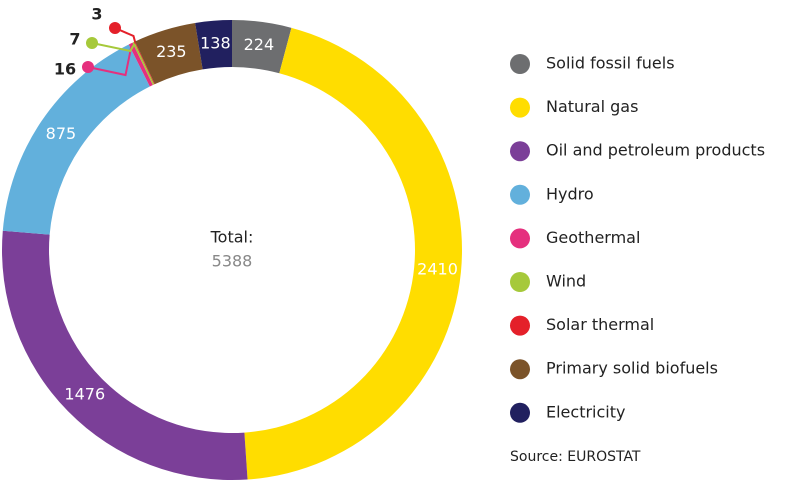 This screenshot has width=802, height=481. I want to click on value-label: 138, so click(215, 43).